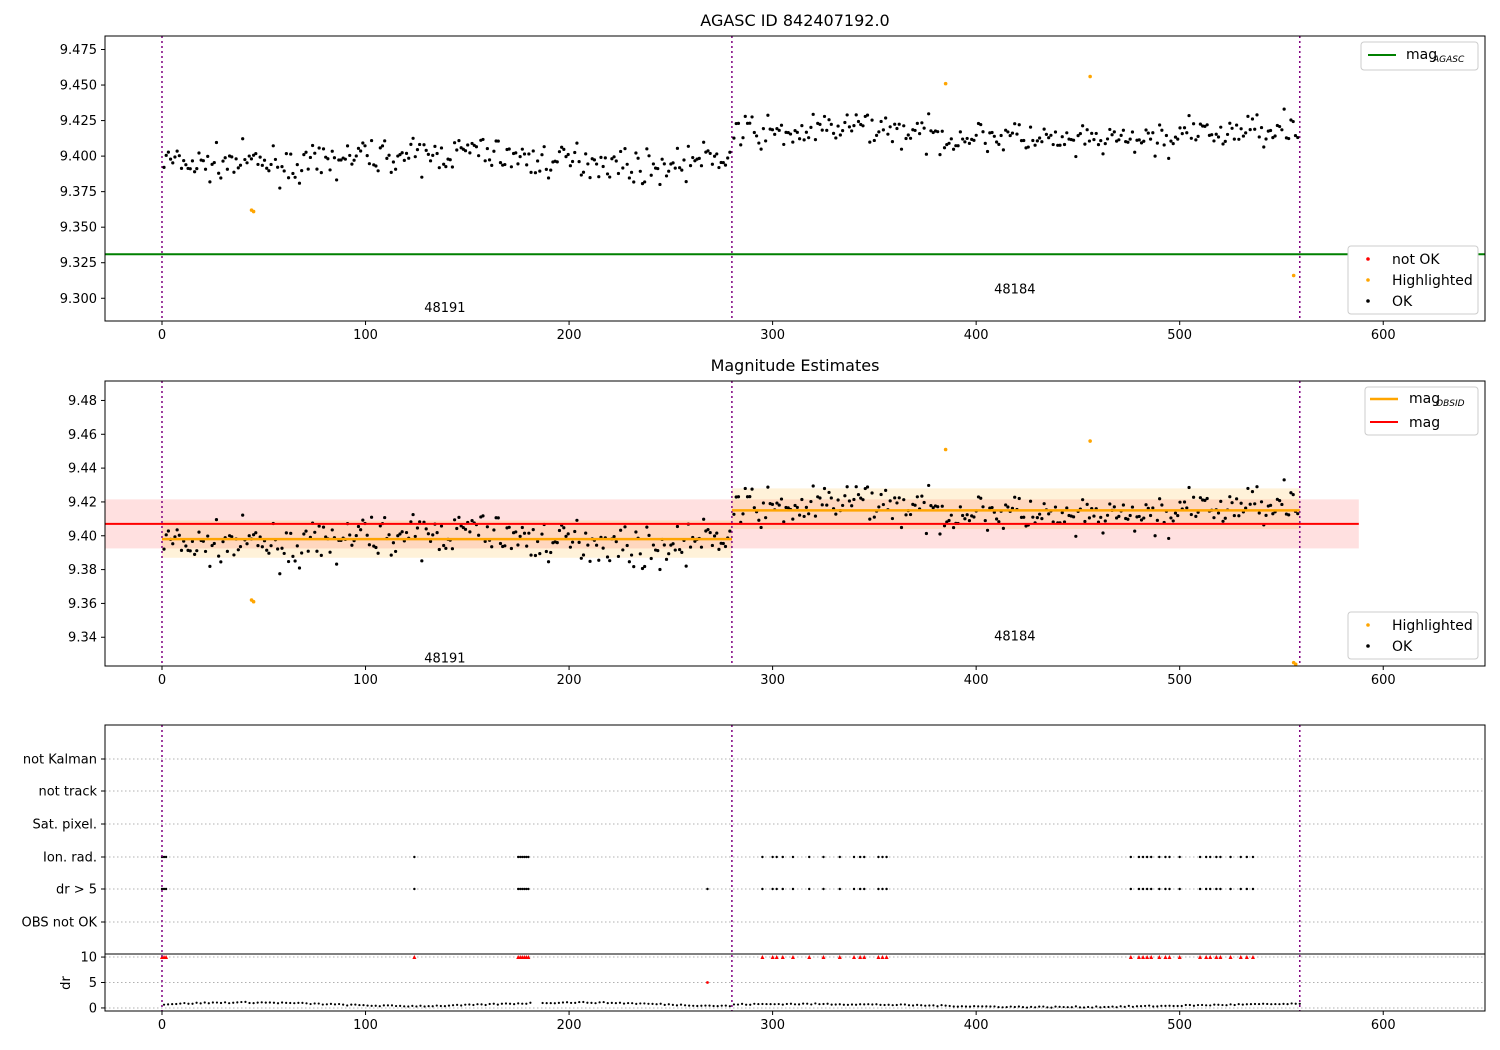 Image resolution: width=1500 pixels, height=1050 pixels. I want to click on p2-x-tick-label: 0, so click(162, 680).